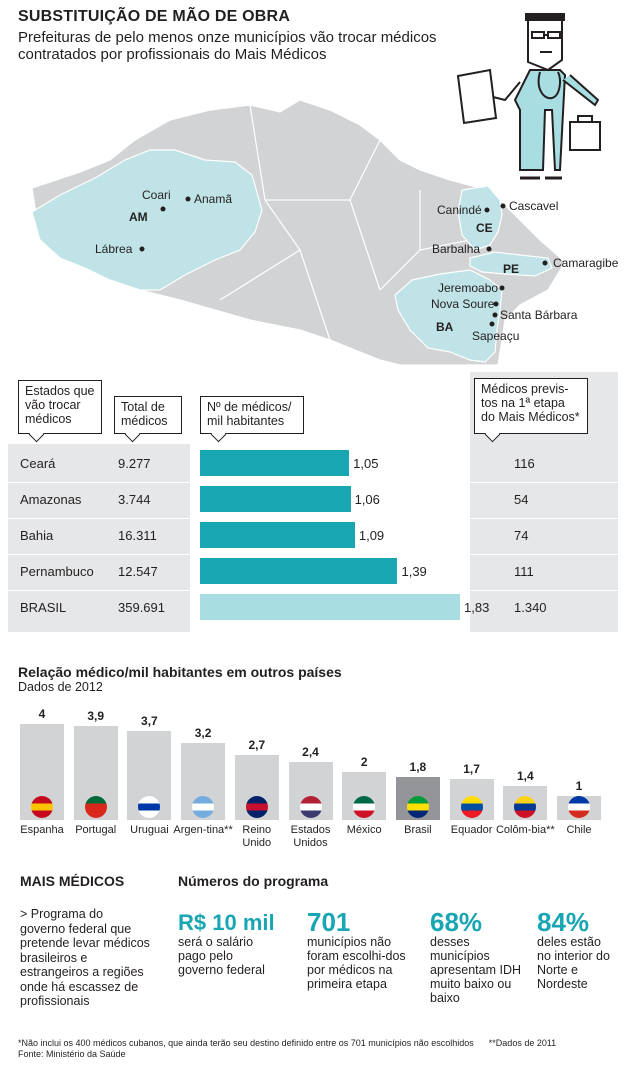 Image resolution: width=635 pixels, height=1067 pixels. Describe the element at coordinates (142, 249) in the screenshot. I see `city-dot-labrea` at that location.